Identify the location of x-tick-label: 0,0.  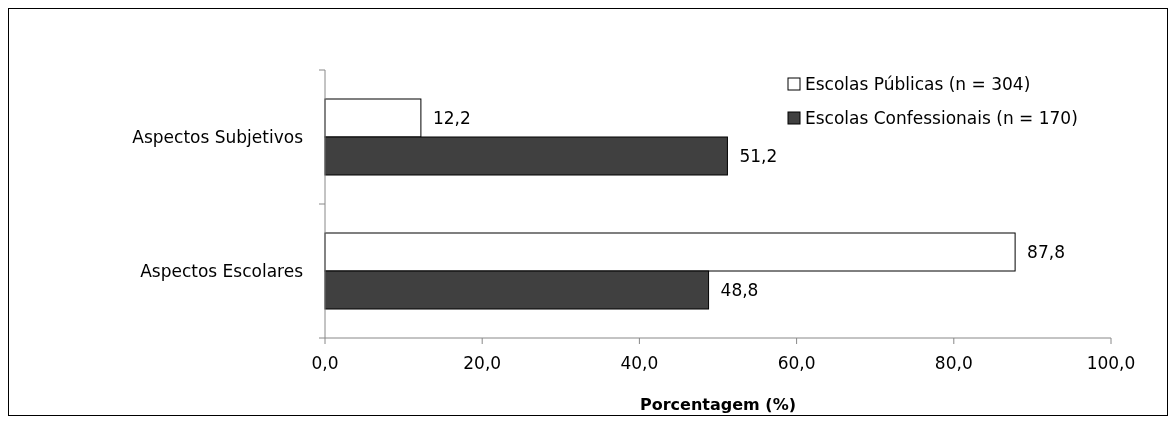
(325, 363).